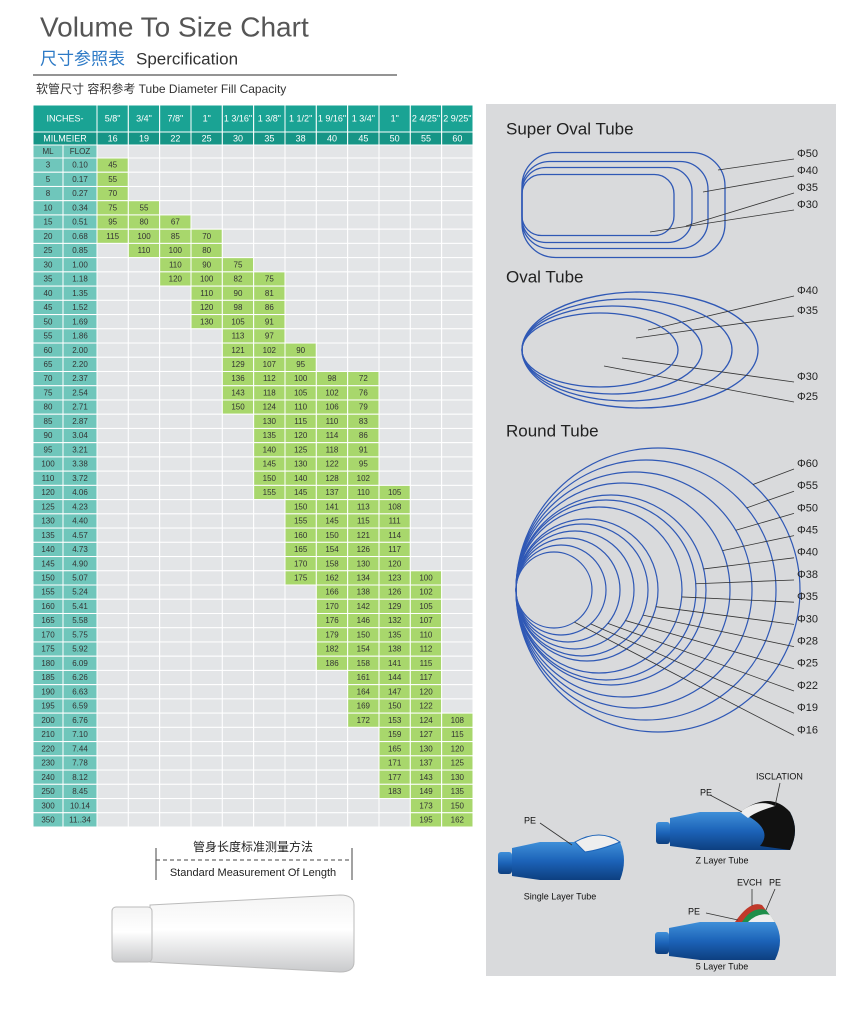 Image resolution: width=861 pixels, height=1029 pixels. Describe the element at coordinates (253, 846) in the screenshot. I see `measurement-cn: 管身长度标准测量方法` at that location.